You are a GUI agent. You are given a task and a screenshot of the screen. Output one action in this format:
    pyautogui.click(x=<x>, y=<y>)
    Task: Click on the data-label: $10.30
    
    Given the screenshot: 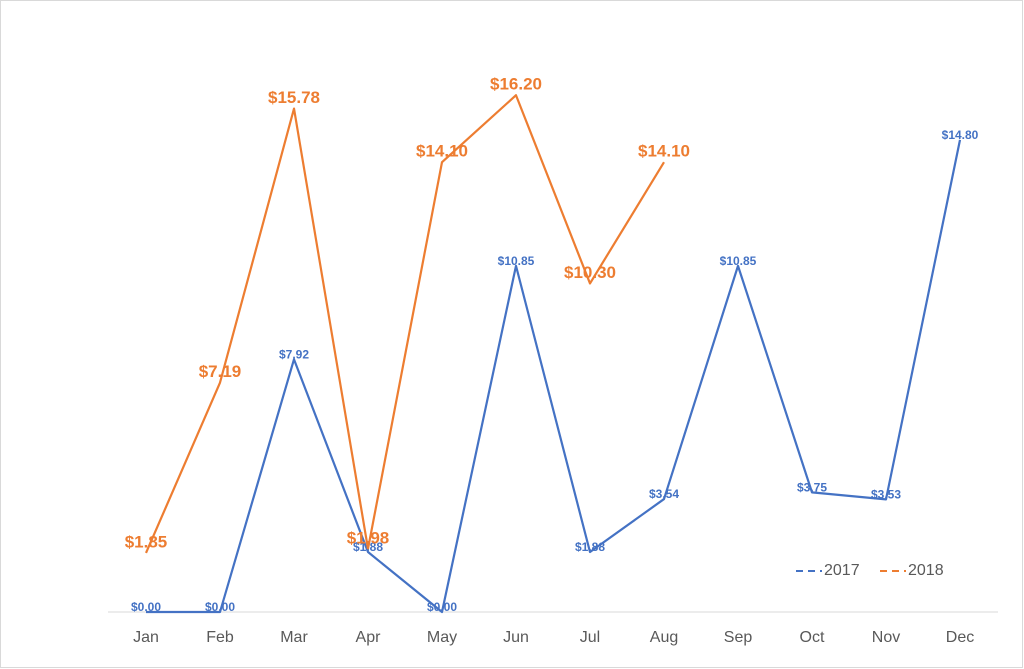 What is the action you would take?
    pyautogui.click(x=590, y=272)
    